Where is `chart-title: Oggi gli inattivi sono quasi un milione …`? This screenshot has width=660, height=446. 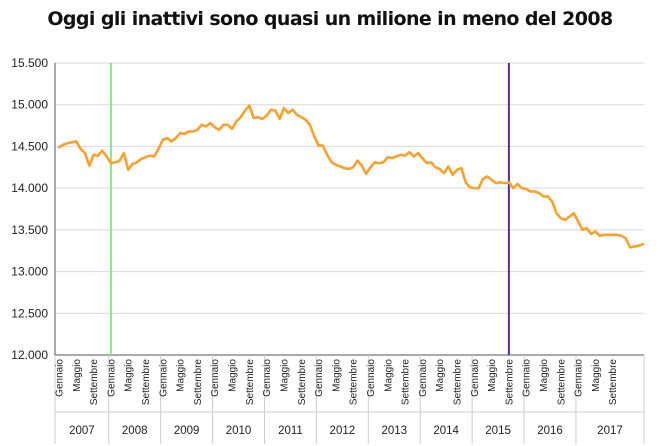
chart-title: Oggi gli inattivi sono quasi un milione … is located at coordinates (330, 19).